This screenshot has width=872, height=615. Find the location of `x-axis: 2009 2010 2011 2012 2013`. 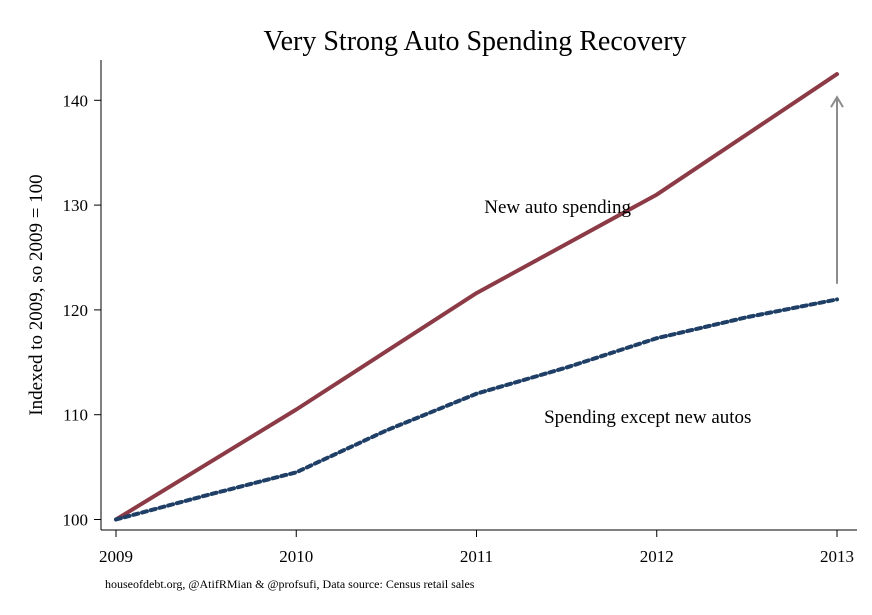

x-axis: 2009 2010 2011 2012 2013 is located at coordinates (478, 547).